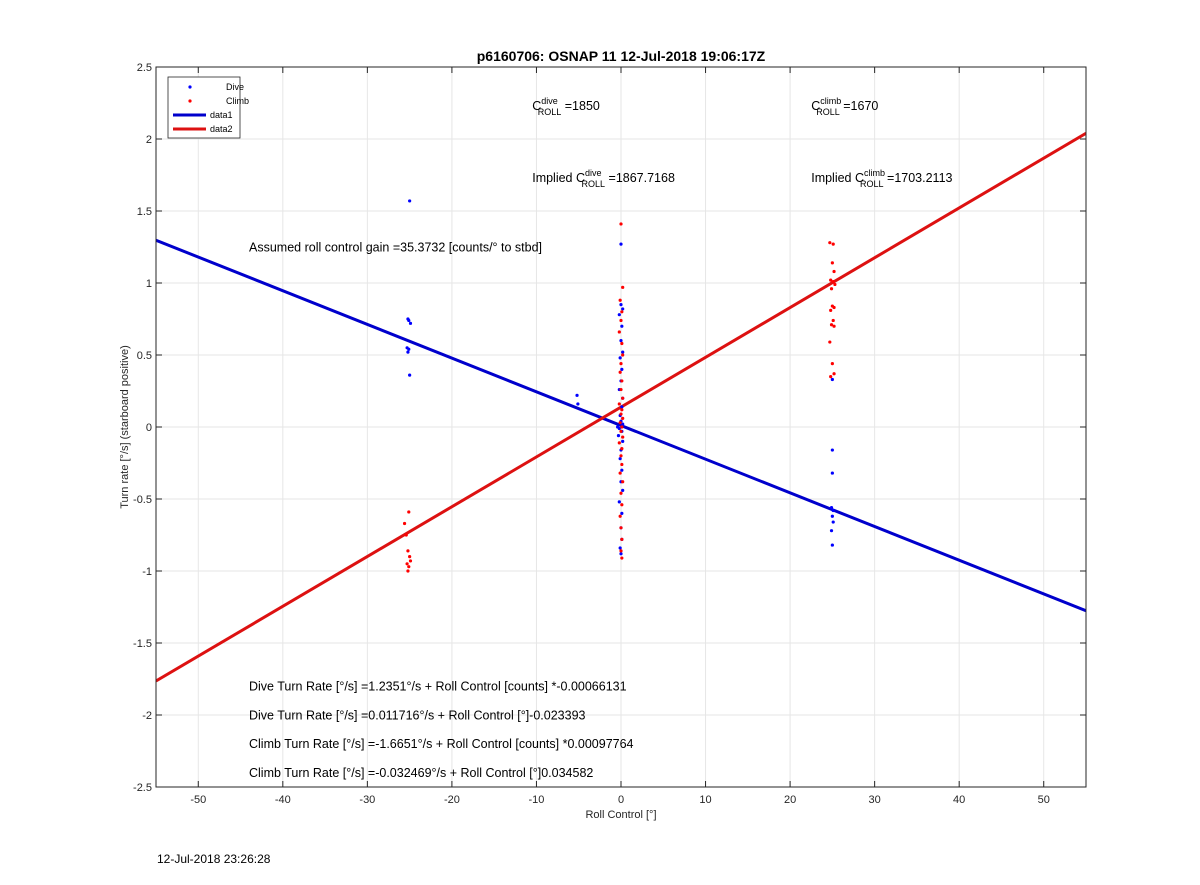 The image size is (1200, 885). Describe the element at coordinates (580, 106) in the screenshot. I see `annotation-part: =1850` at that location.